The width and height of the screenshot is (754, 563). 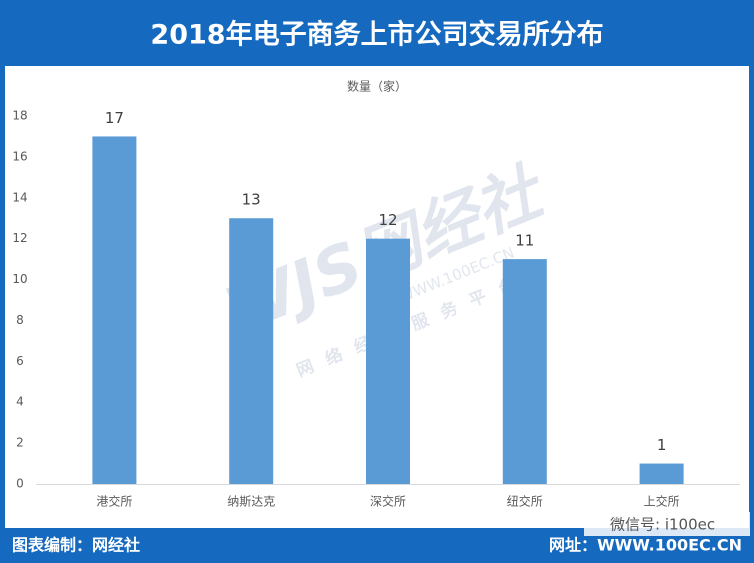 I want to click on value-label: 11, so click(x=524, y=241).